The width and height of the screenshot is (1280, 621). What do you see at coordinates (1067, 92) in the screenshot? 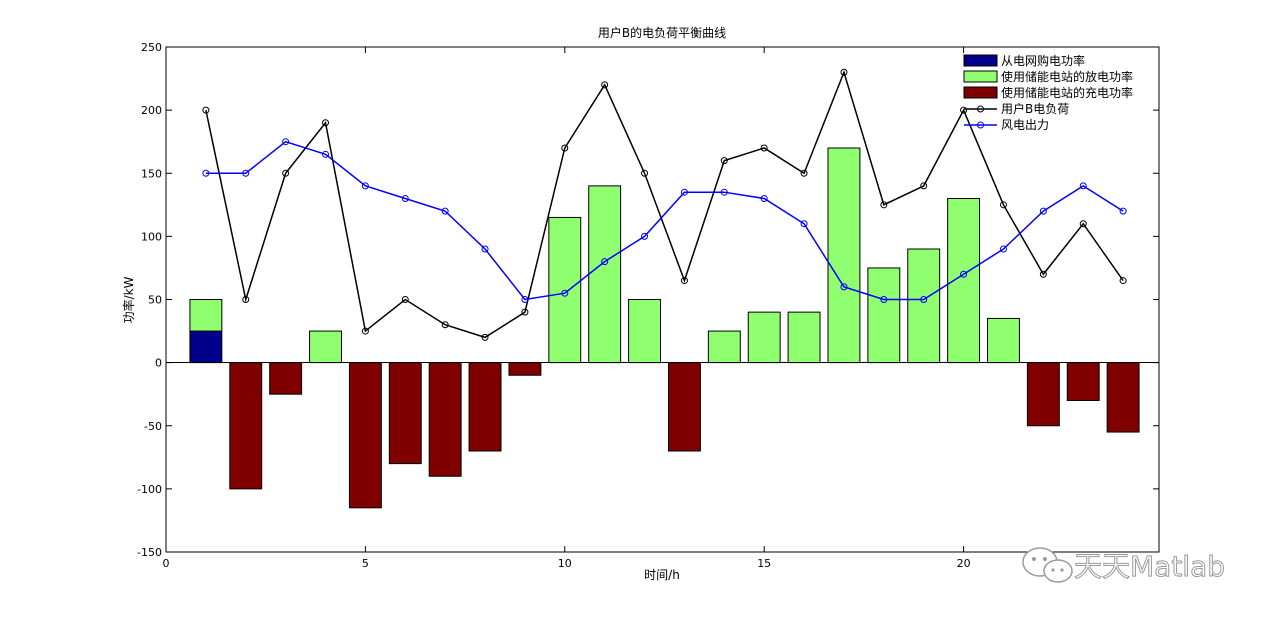
I see `legend-label: 使用储能电站的充电功率` at bounding box center [1067, 92].